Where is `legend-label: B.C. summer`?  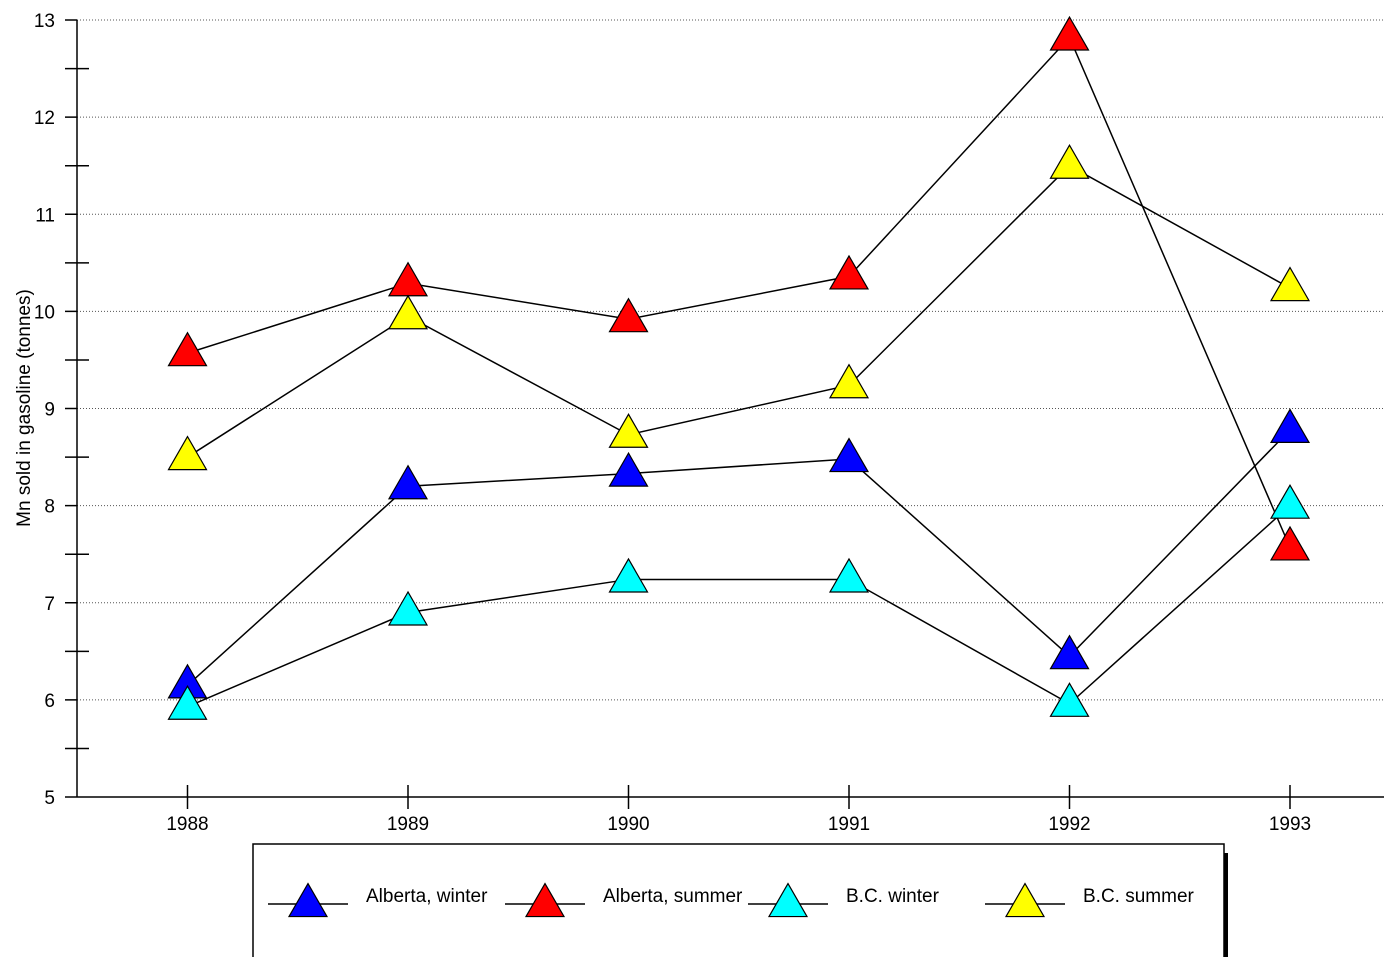 legend-label: B.C. summer is located at coordinates (1139, 896).